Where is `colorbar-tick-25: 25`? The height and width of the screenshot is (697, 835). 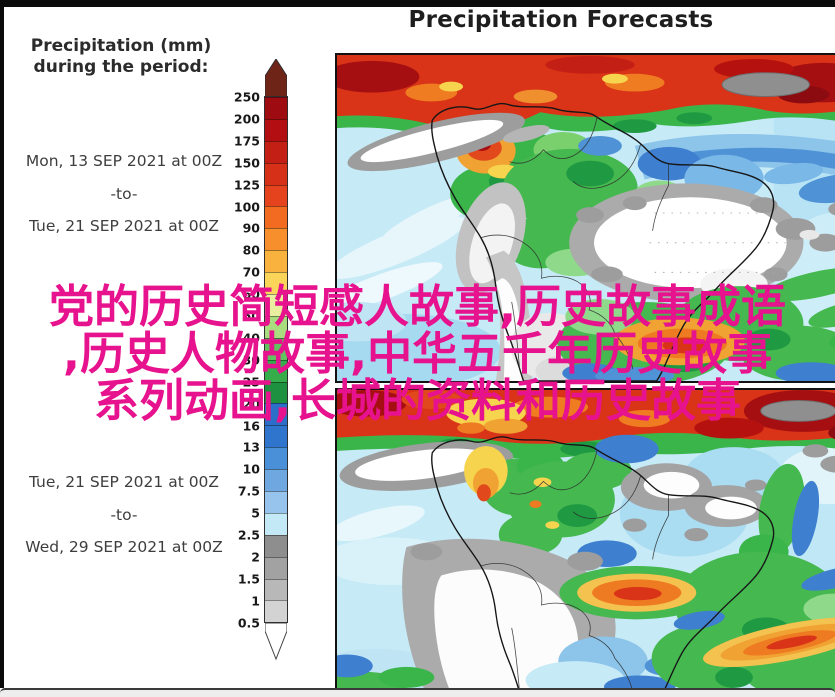 colorbar-tick-25: 25 is located at coordinates (251, 382).